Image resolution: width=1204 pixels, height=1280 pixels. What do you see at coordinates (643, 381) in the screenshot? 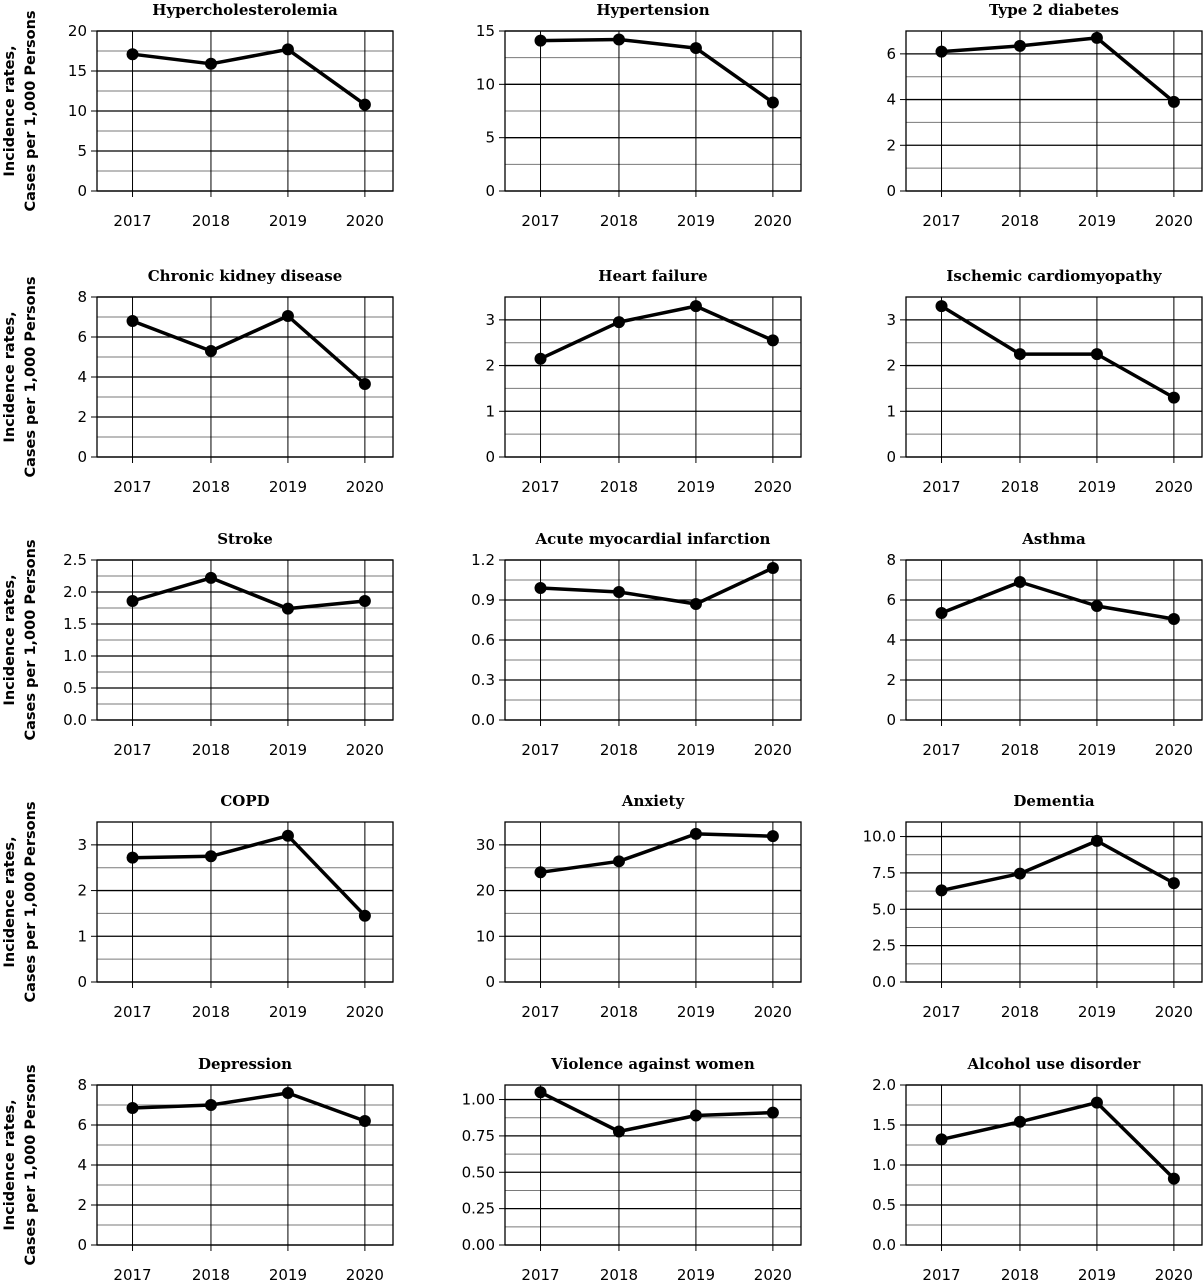
I see `panel-heart-failure: 0 1 2 3 2017 2018 2019 2020 Heart failure` at bounding box center [643, 381].